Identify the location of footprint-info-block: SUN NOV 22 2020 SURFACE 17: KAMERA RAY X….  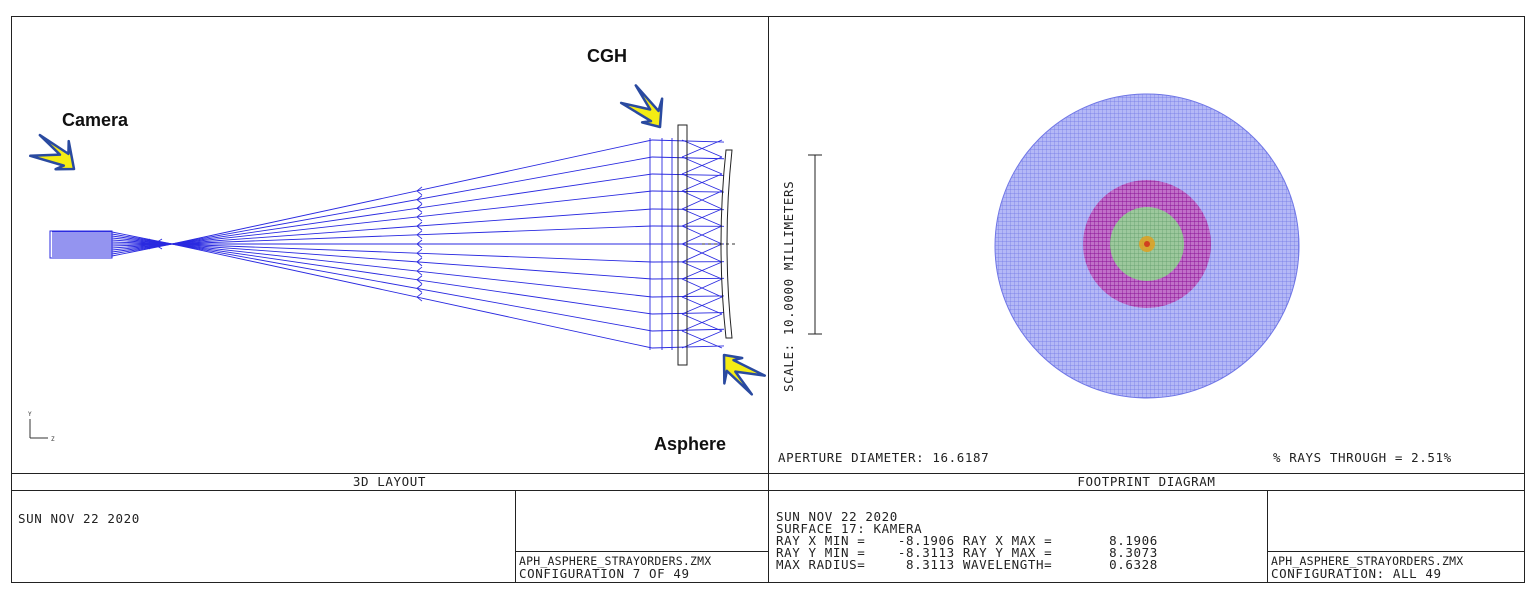
(967, 540).